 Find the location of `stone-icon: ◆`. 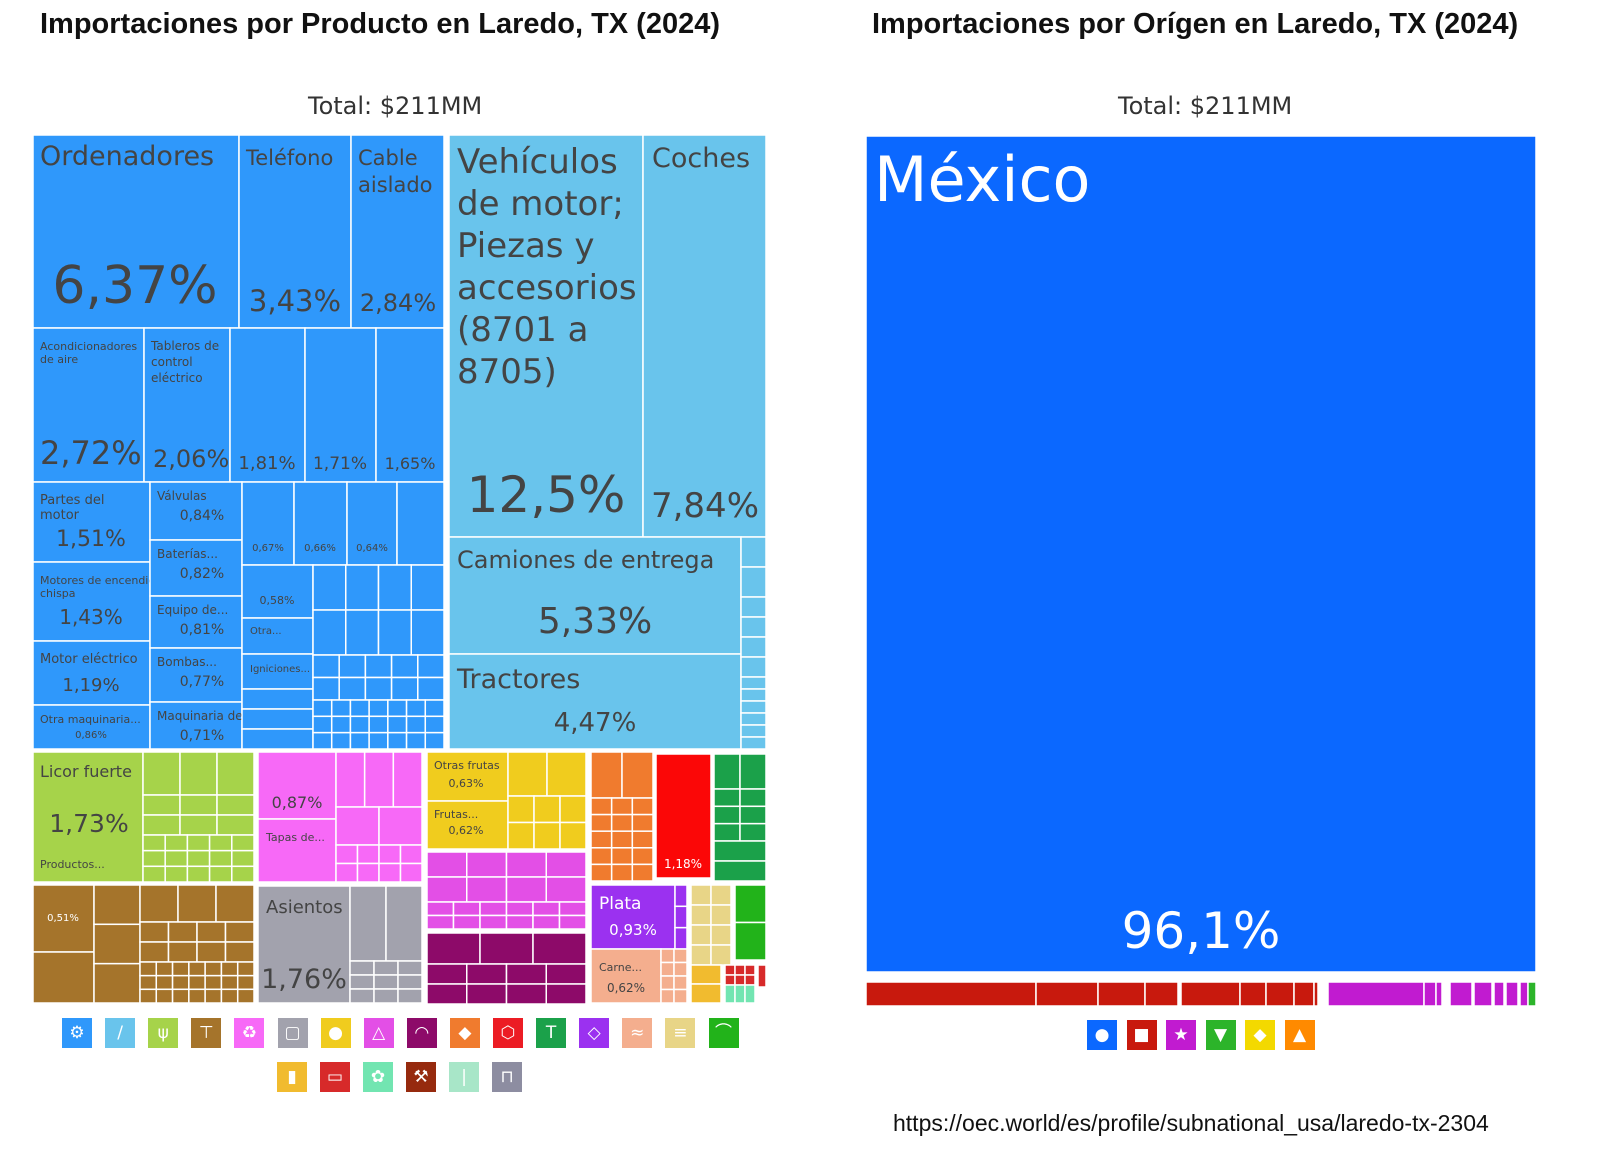

stone-icon: ◆ is located at coordinates (464, 1033).